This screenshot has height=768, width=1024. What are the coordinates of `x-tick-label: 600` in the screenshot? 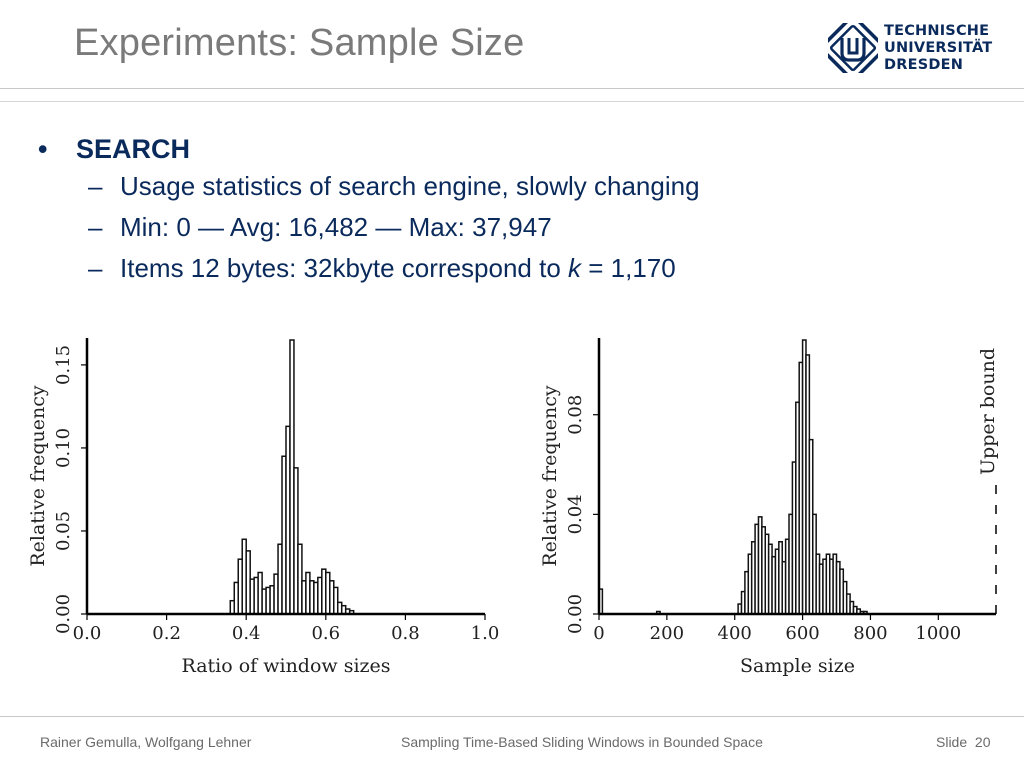 It's located at (802, 633).